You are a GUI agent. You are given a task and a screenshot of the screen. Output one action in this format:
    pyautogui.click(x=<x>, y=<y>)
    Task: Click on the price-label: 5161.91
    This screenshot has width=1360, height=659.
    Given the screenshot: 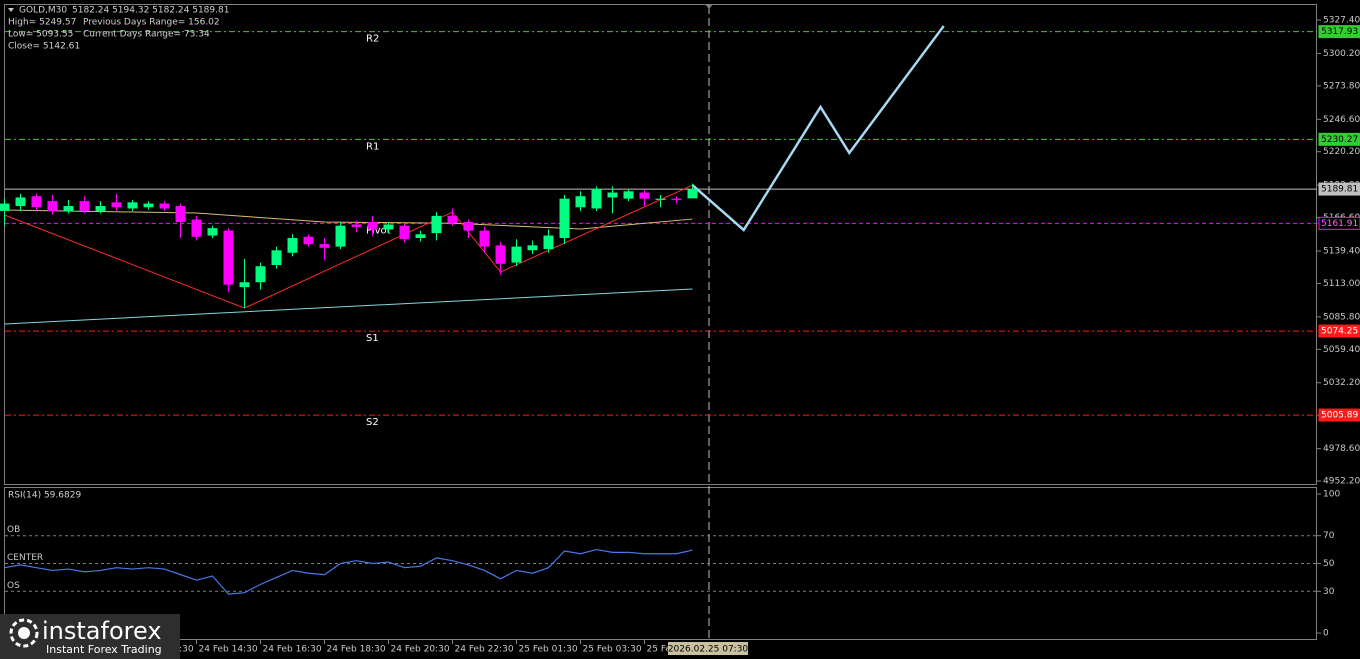 What is the action you would take?
    pyautogui.click(x=1339, y=224)
    